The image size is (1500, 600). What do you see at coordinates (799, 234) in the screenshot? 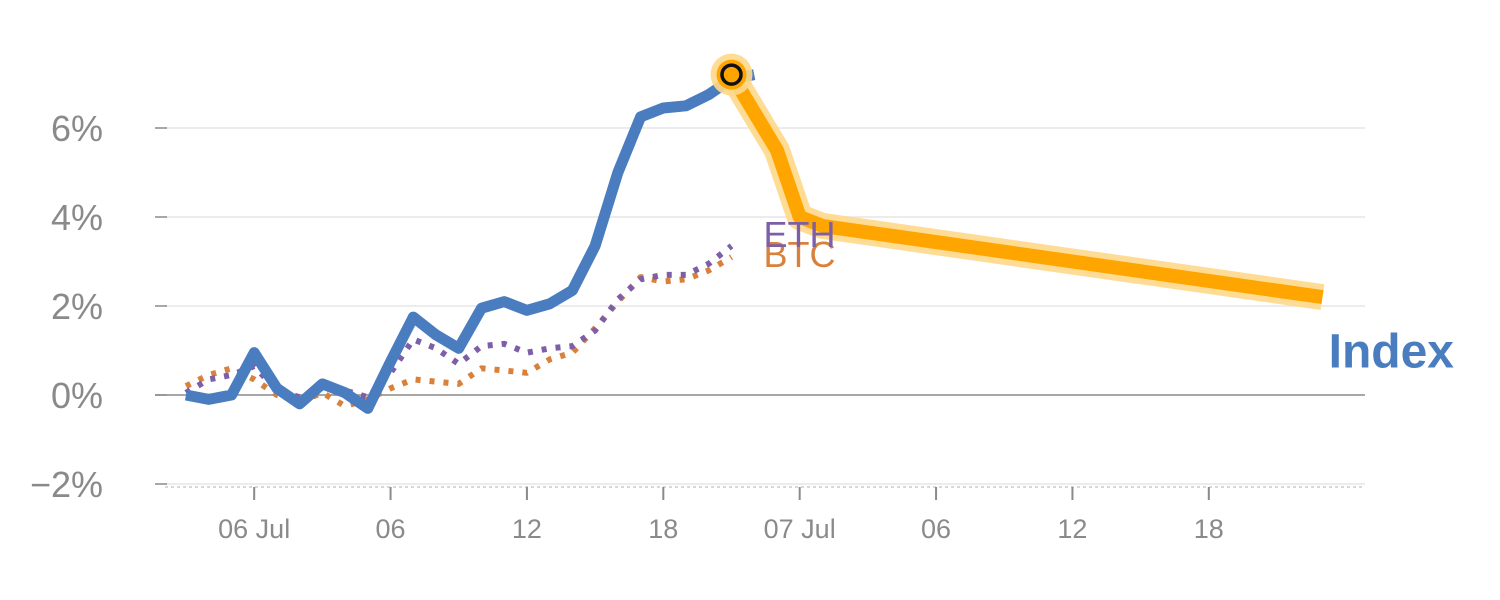
I see `eth-label: ETH` at bounding box center [799, 234].